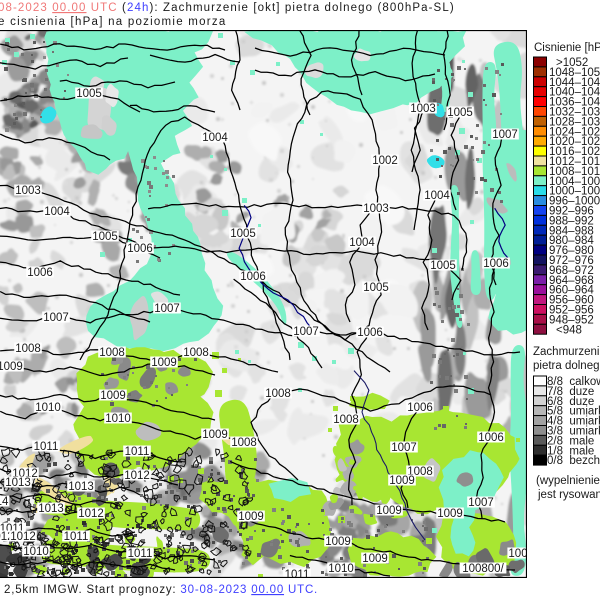  Describe the element at coordinates (574, 172) in the screenshot. I see `svg-text: 1008–1012` at that location.